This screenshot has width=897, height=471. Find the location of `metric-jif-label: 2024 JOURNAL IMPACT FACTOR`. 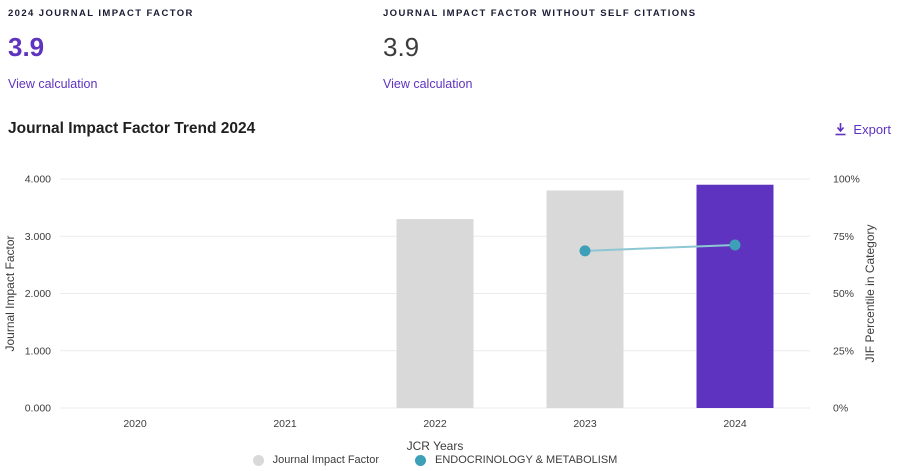

metric-jif-label: 2024 JOURNAL IMPACT FACTOR is located at coordinates (101, 13).